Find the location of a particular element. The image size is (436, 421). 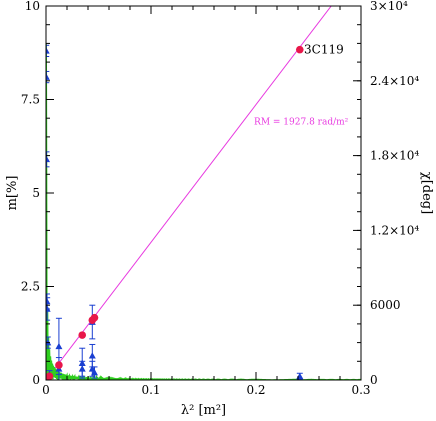

y-right-tick-label: 1.8×10⁴ is located at coordinates (394, 156).